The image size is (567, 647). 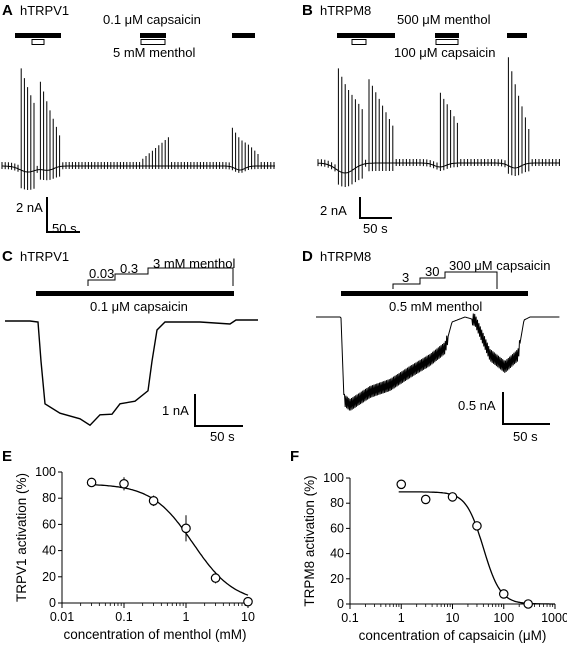 I want to click on panel-f-ytick-label: 80, so click(x=337, y=503).